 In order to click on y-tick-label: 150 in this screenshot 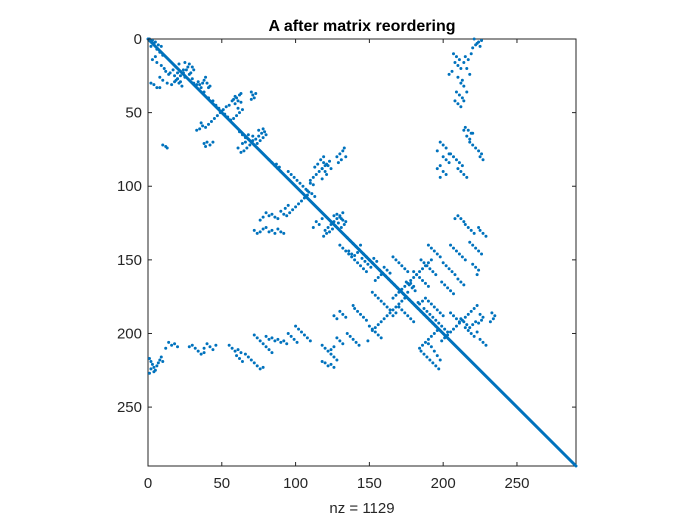, I will do `click(129, 260)`.